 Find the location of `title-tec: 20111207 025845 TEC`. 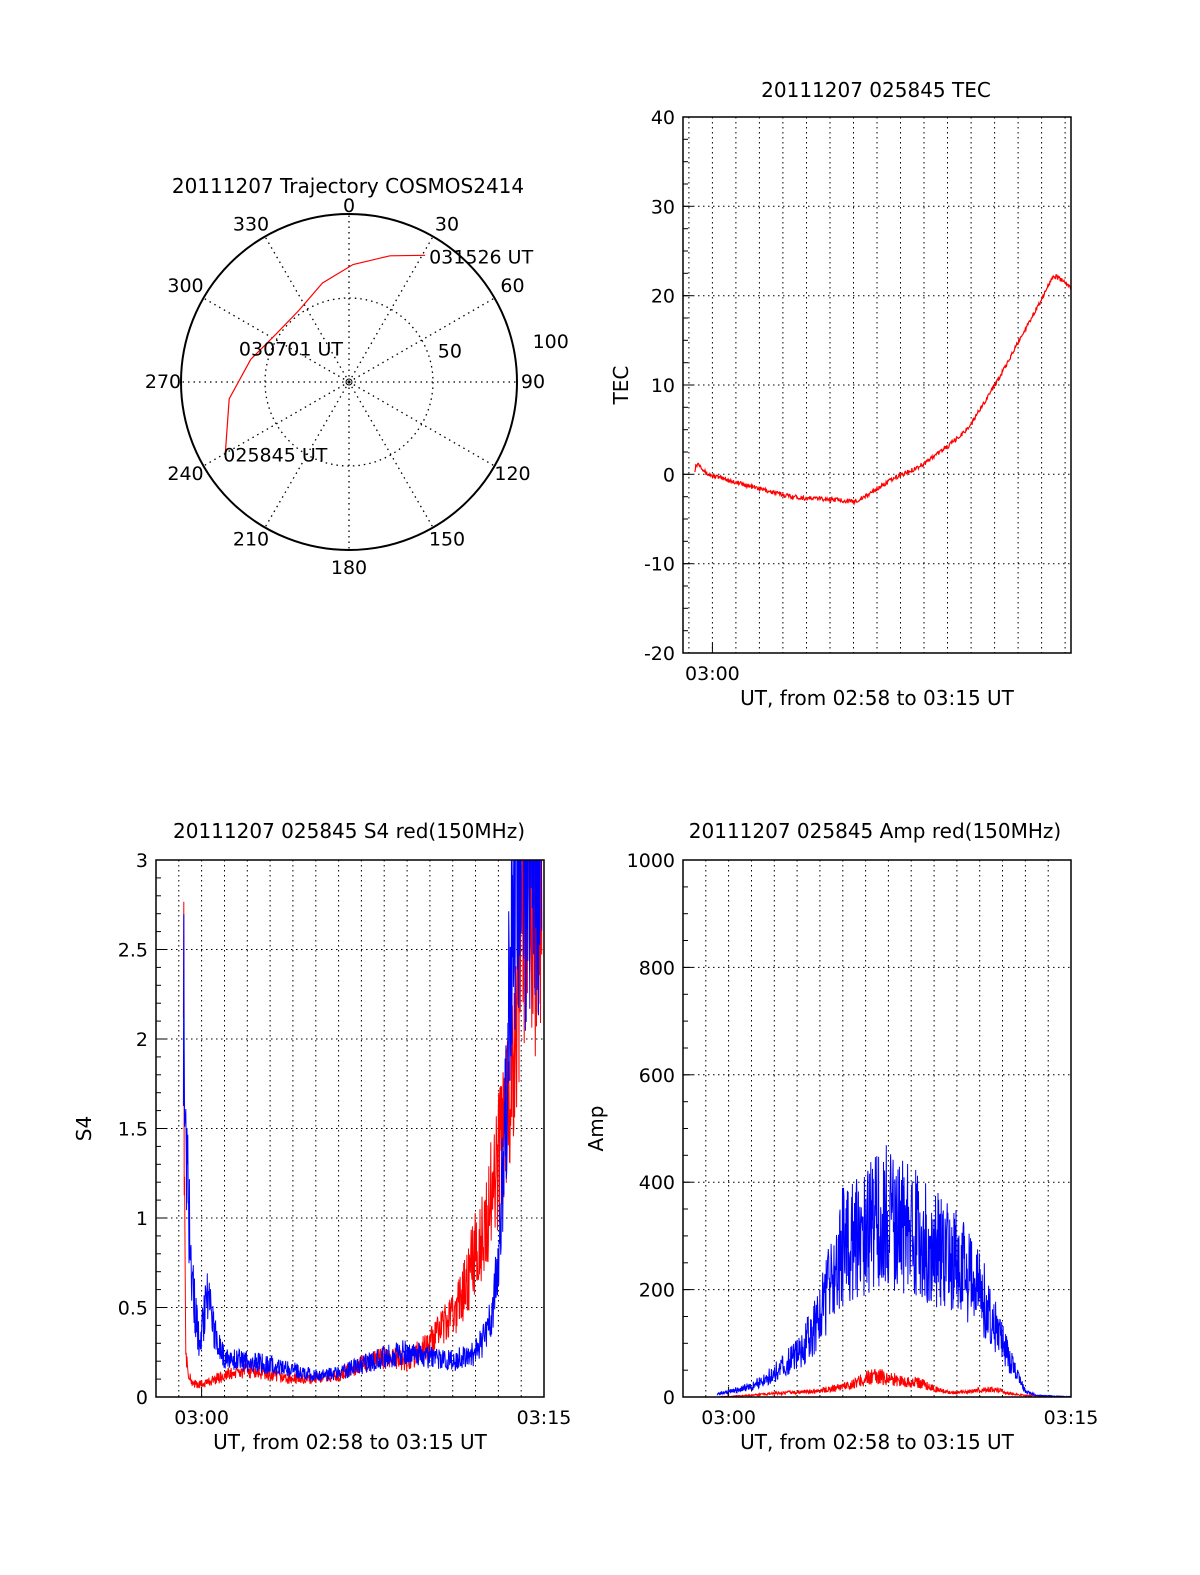

title-tec: 20111207 025845 TEC is located at coordinates (876, 90).